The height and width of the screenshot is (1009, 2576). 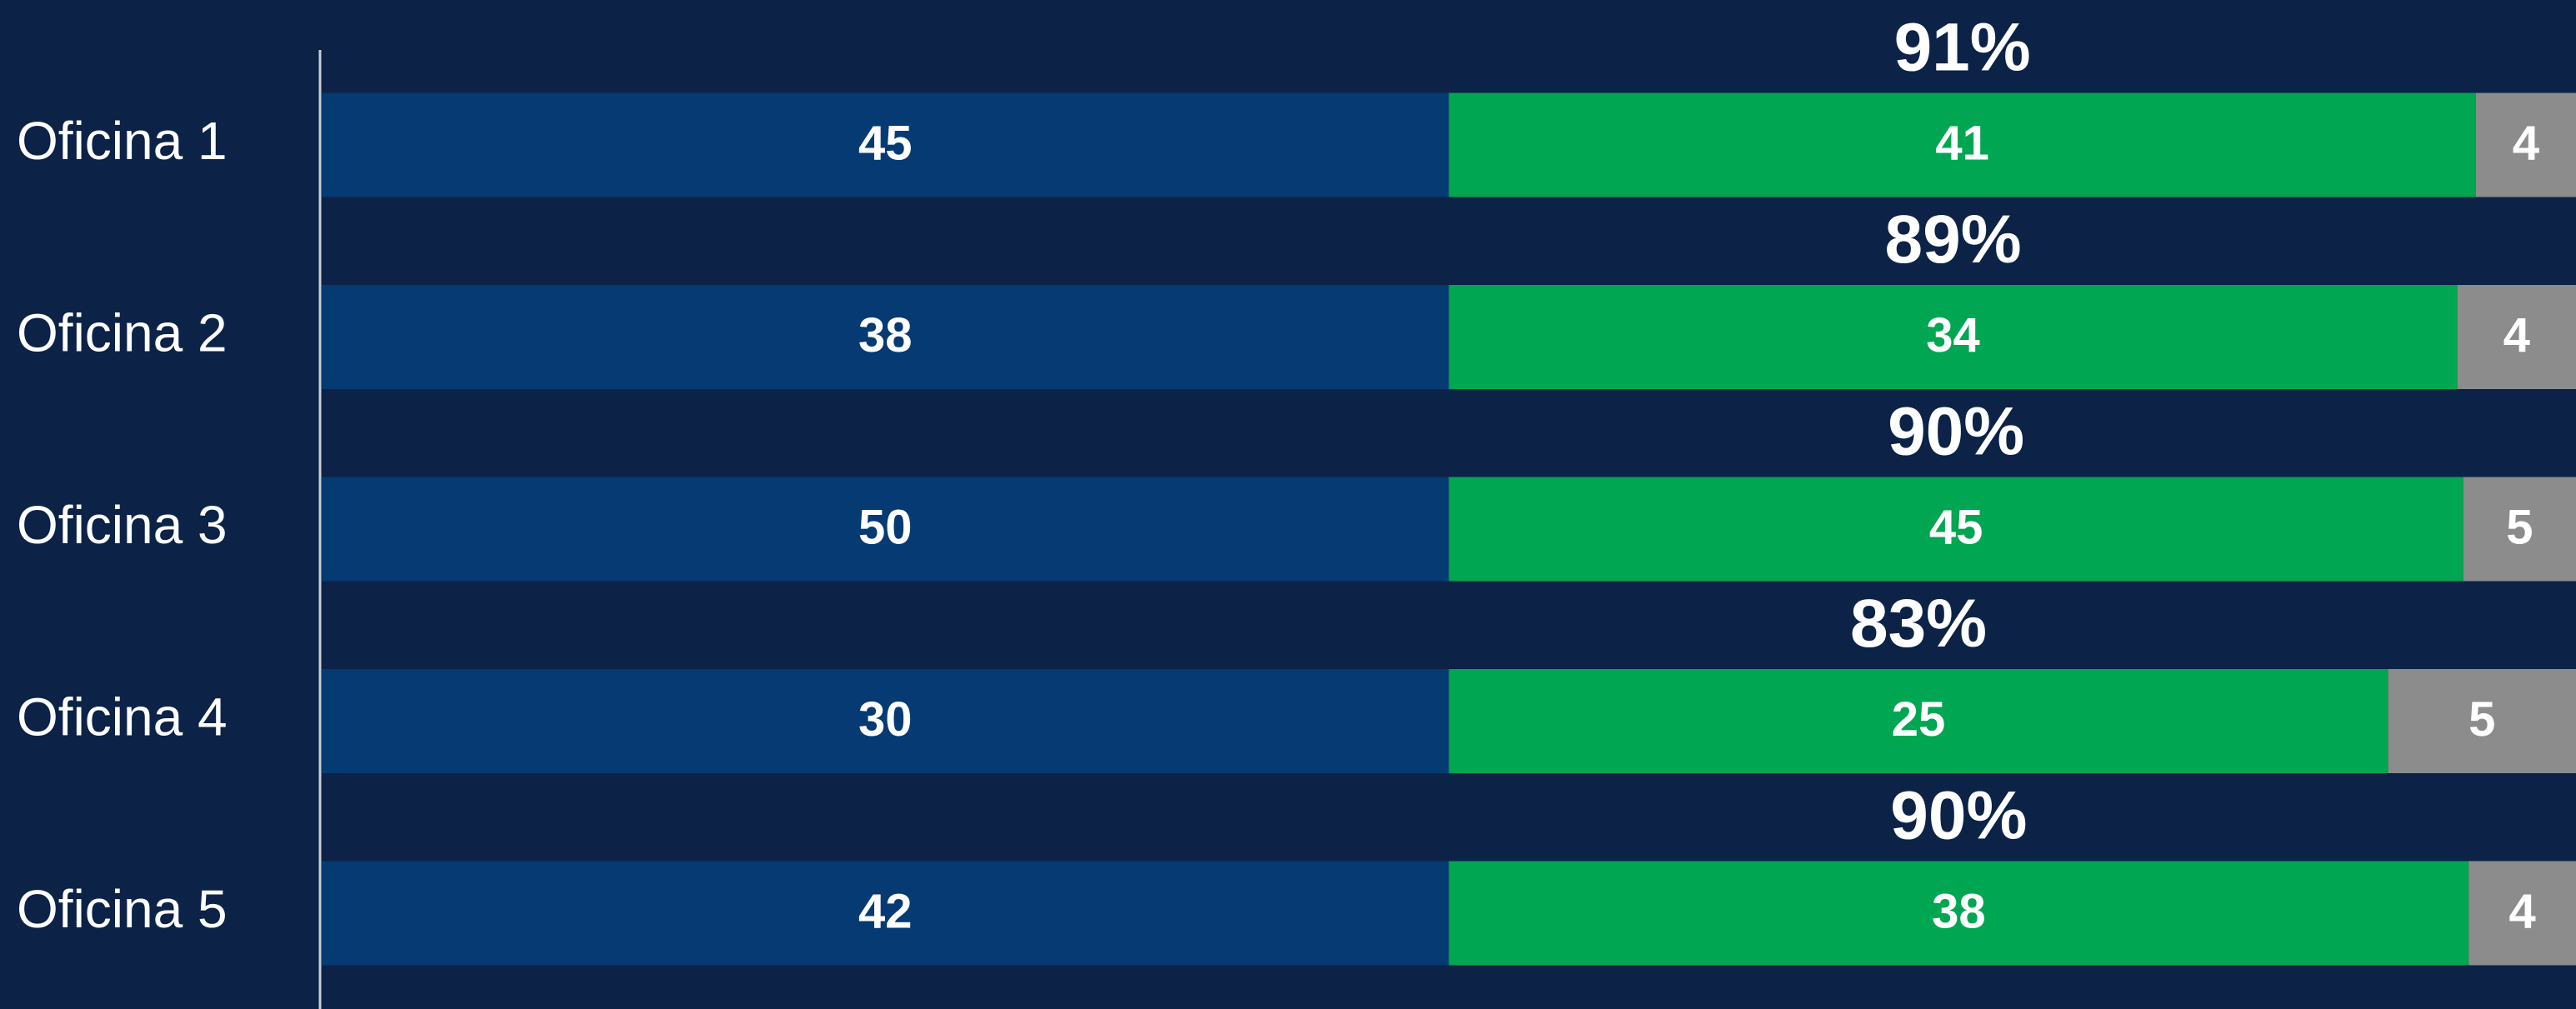 I want to click on category-label: Oficina 4, so click(x=122, y=717).